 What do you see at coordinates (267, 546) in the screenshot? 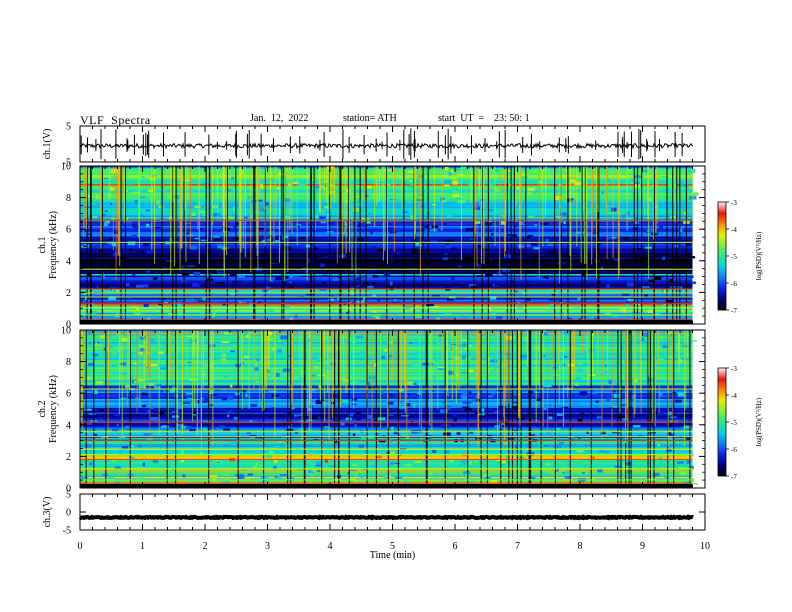
I see `x-tick-label: 3` at bounding box center [267, 546].